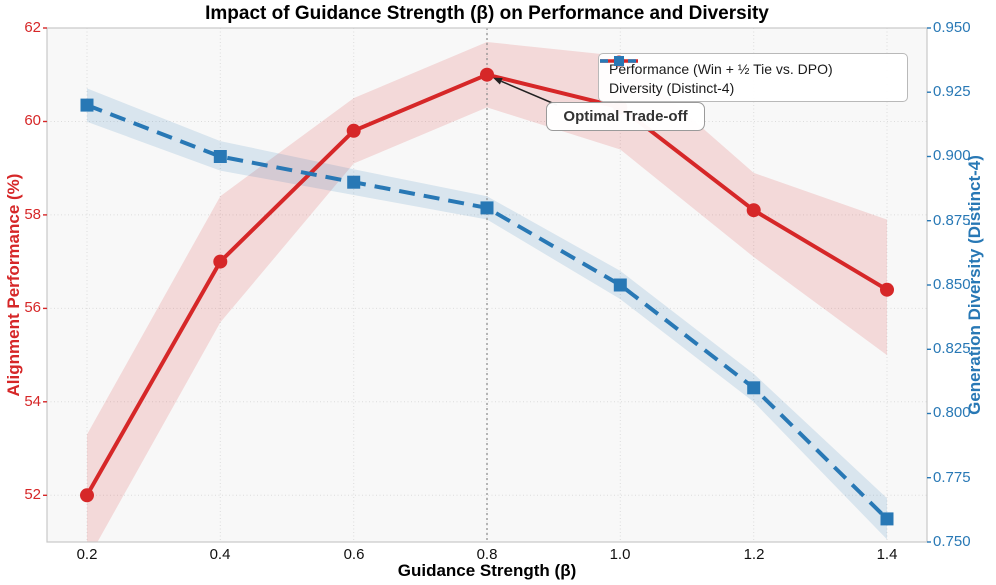 Image resolution: width=996 pixels, height=585 pixels. What do you see at coordinates (952, 541) in the screenshot?
I see `right-y-tick-label: 0.750` at bounding box center [952, 541].